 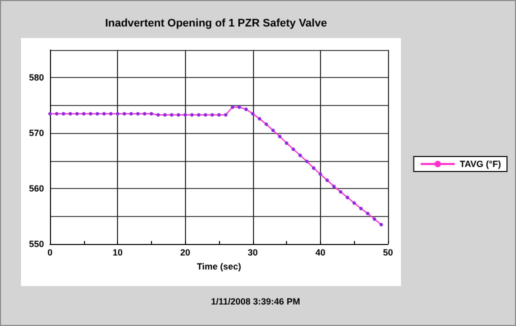 What do you see at coordinates (320, 253) in the screenshot?
I see `x-tick-label: 40` at bounding box center [320, 253].